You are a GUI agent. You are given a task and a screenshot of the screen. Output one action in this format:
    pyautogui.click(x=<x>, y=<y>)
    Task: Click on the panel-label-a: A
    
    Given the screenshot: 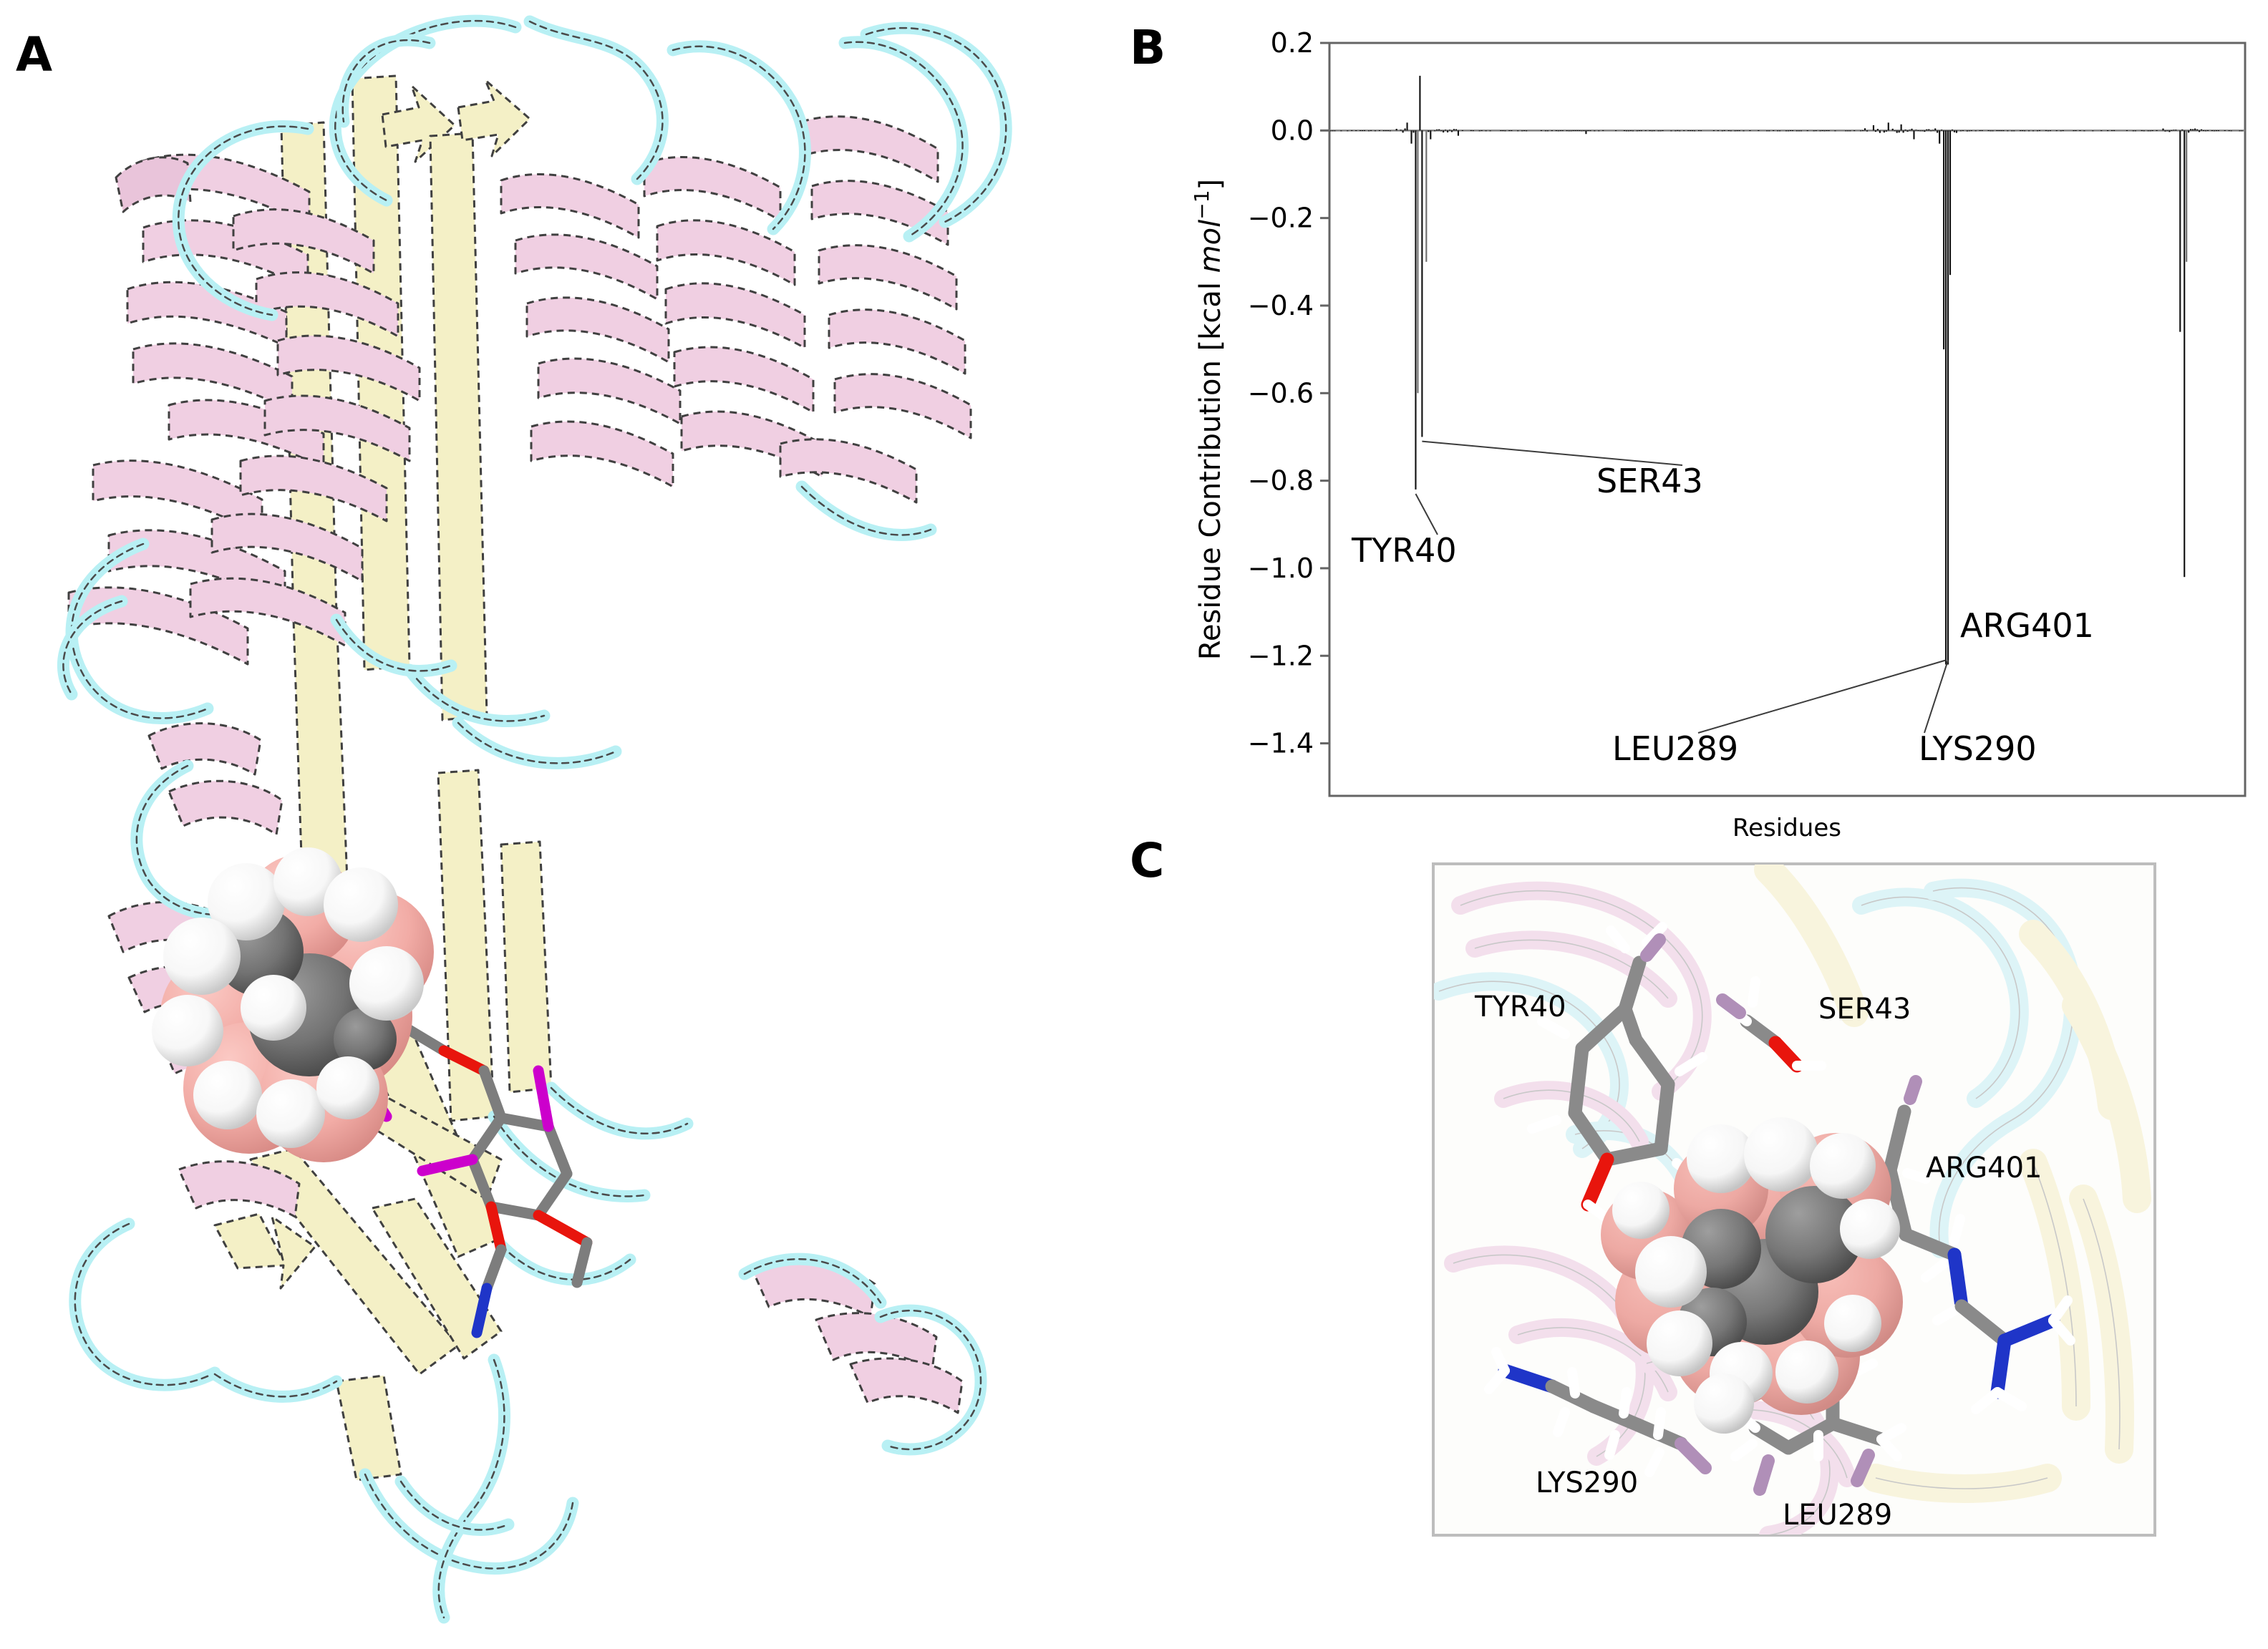 What is the action you would take?
    pyautogui.click(x=34, y=54)
    